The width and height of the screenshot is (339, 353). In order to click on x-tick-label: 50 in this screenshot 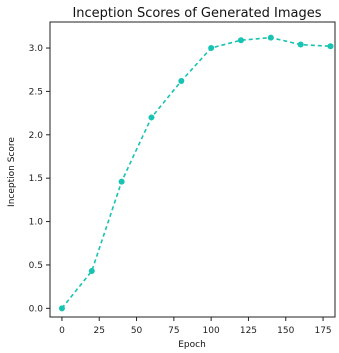, I will do `click(137, 331)`.